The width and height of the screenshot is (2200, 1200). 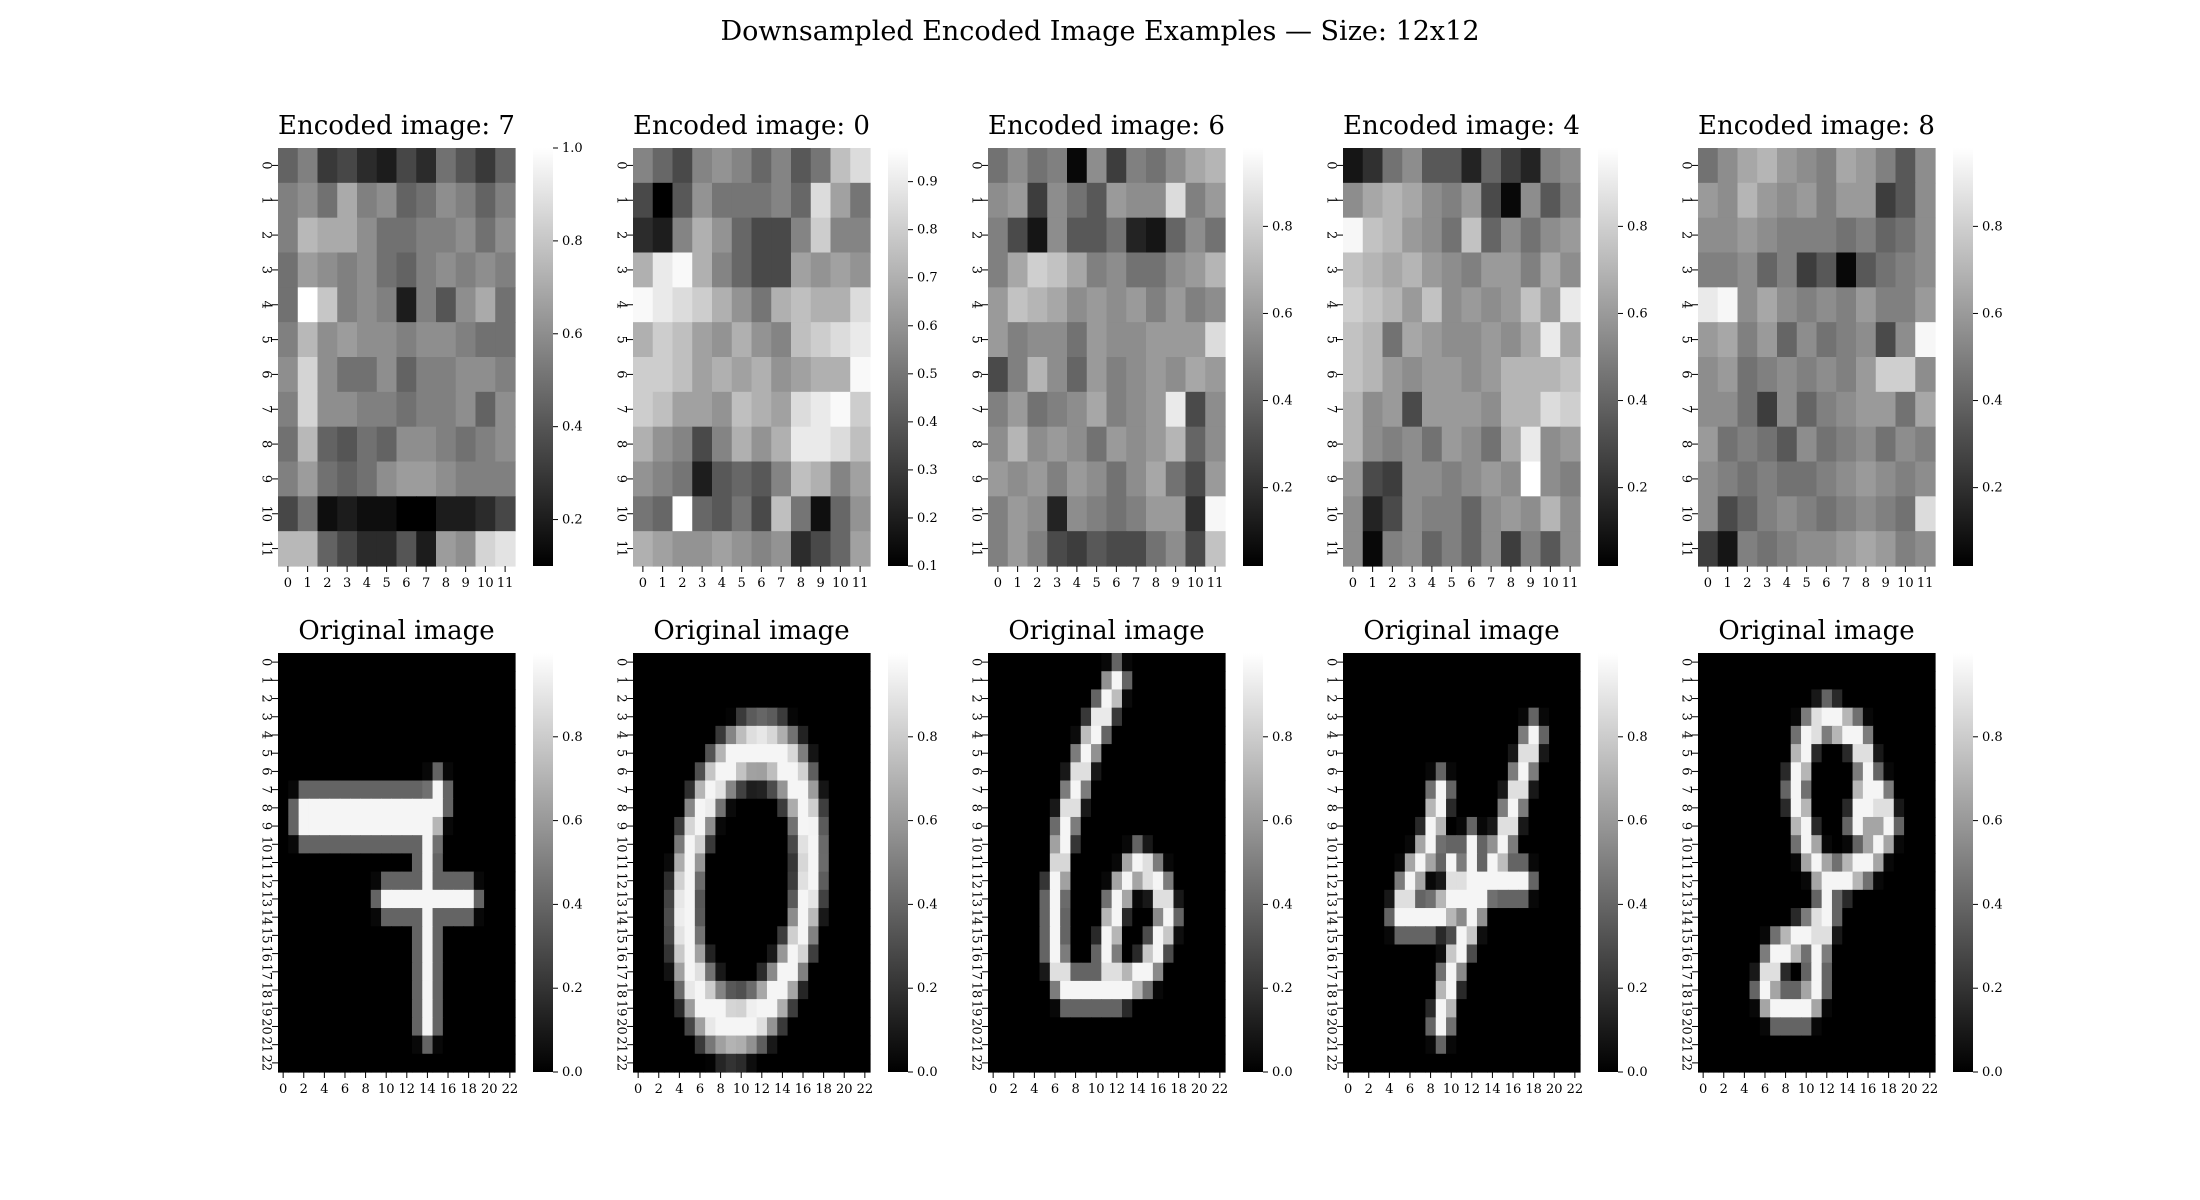 What do you see at coordinates (1136, 583) in the screenshot?
I see `x-tick-label: 7` at bounding box center [1136, 583].